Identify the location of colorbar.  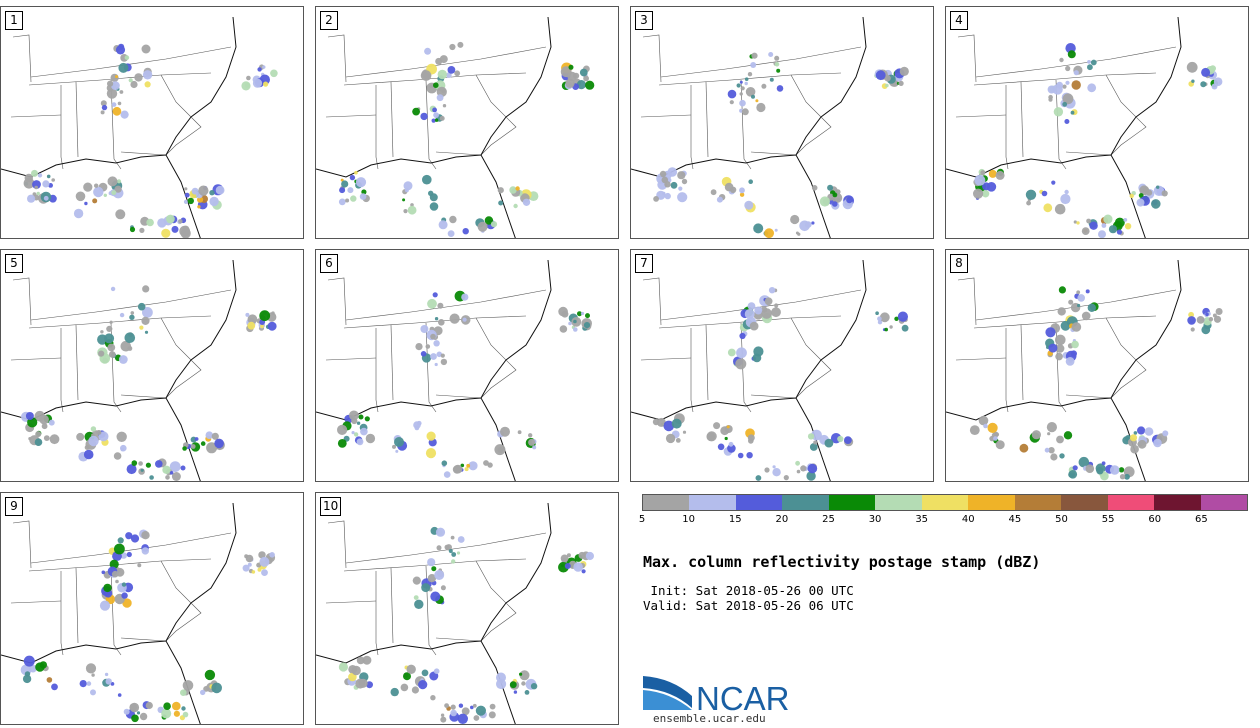
(945, 502).